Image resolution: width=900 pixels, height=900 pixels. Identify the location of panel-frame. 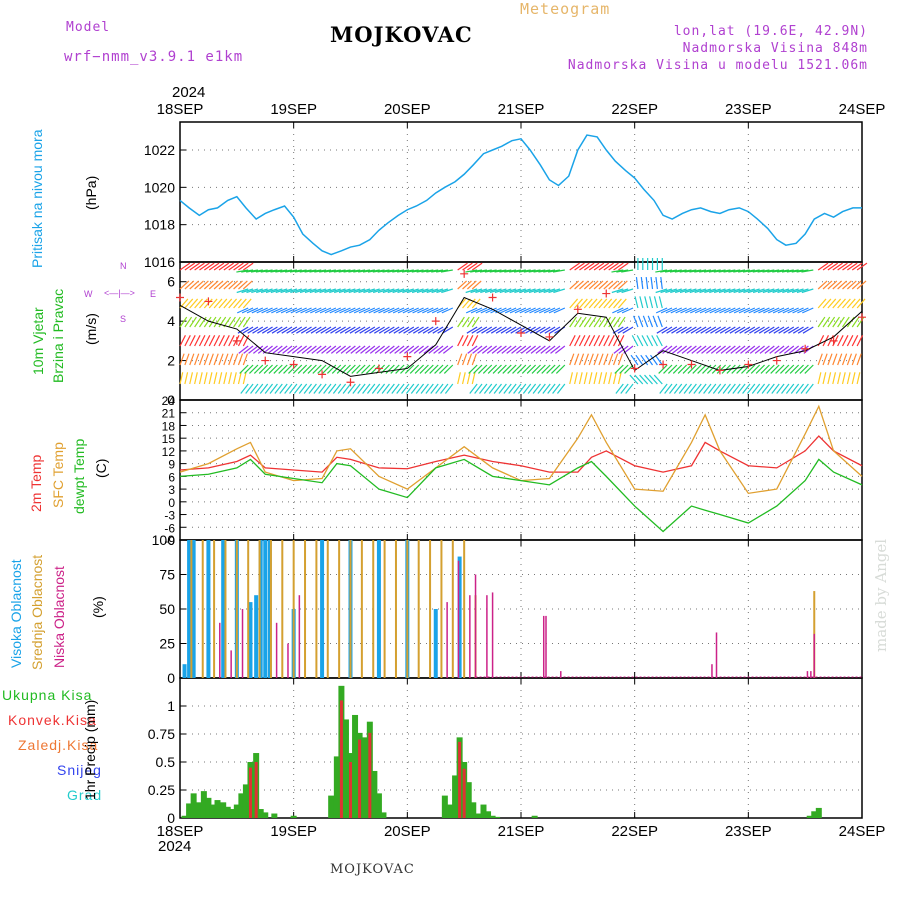
(521, 748).